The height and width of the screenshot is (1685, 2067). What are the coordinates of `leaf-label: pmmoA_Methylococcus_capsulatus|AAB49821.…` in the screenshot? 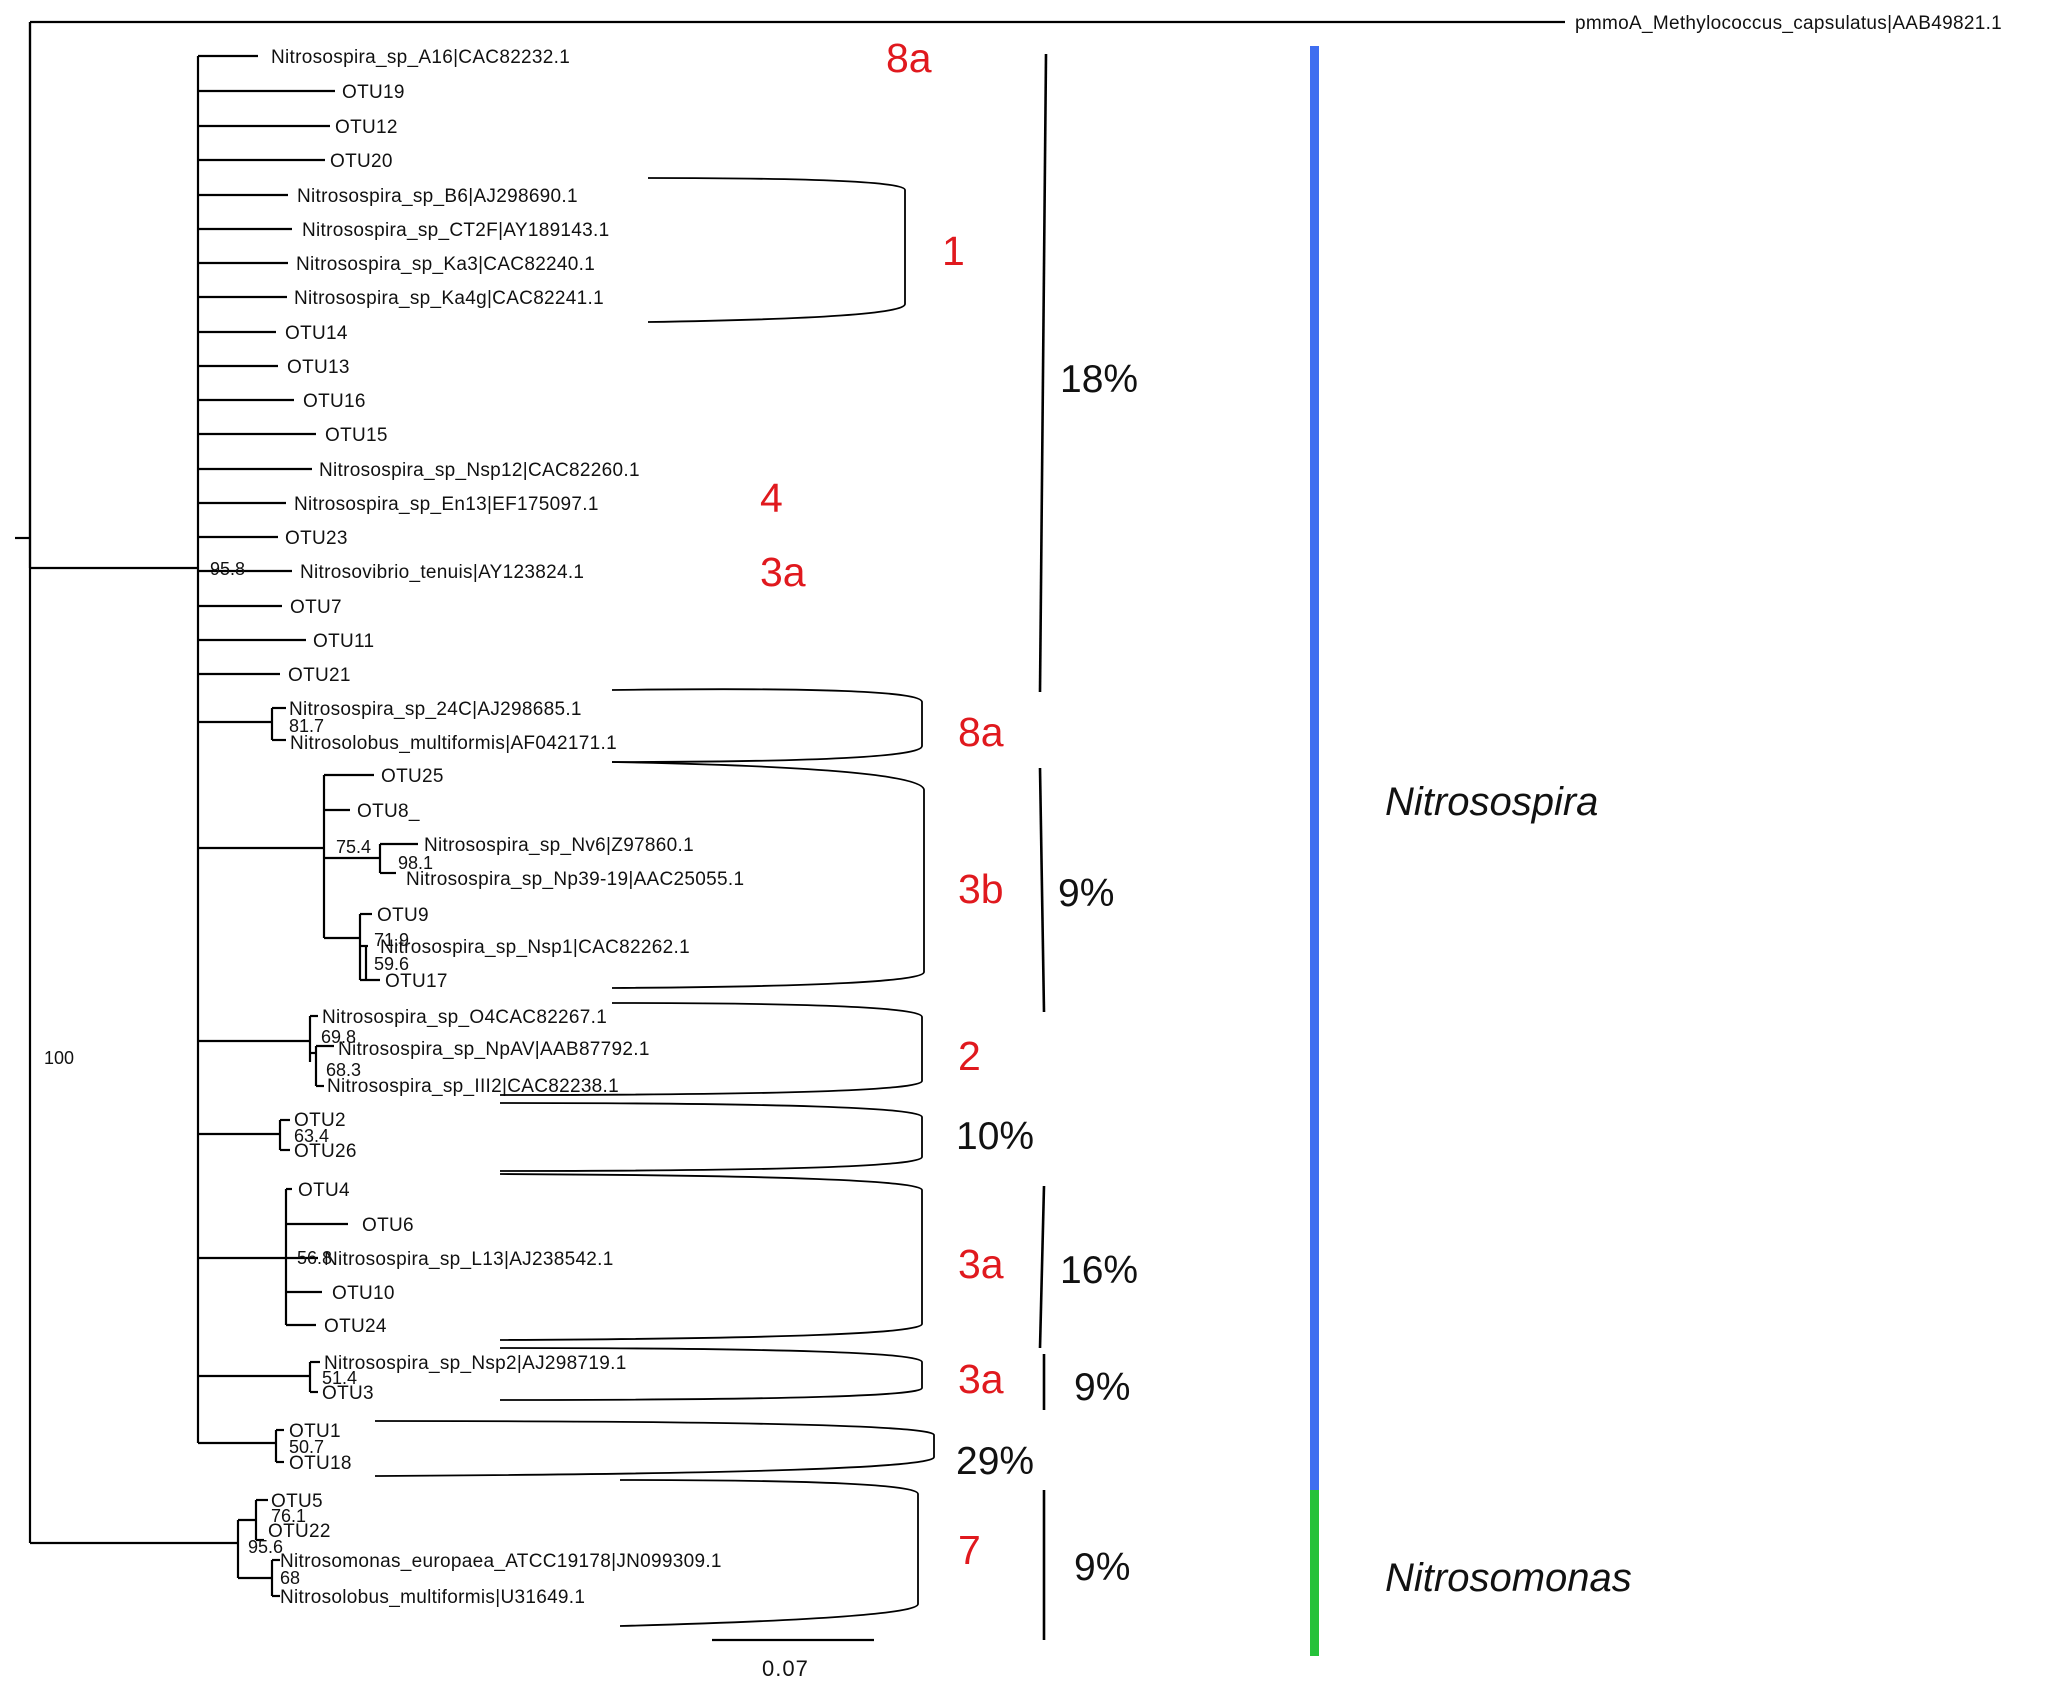 It's located at (1788, 23).